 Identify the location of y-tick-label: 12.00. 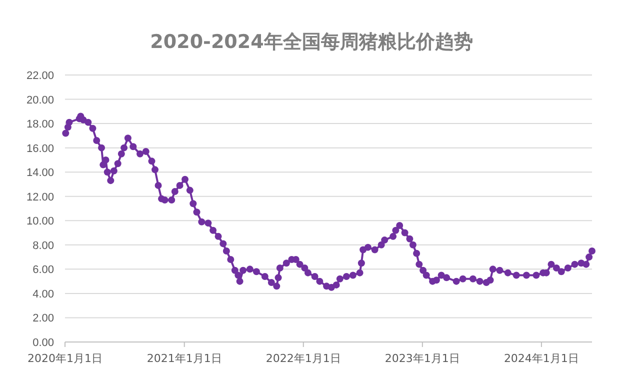
(40, 197).